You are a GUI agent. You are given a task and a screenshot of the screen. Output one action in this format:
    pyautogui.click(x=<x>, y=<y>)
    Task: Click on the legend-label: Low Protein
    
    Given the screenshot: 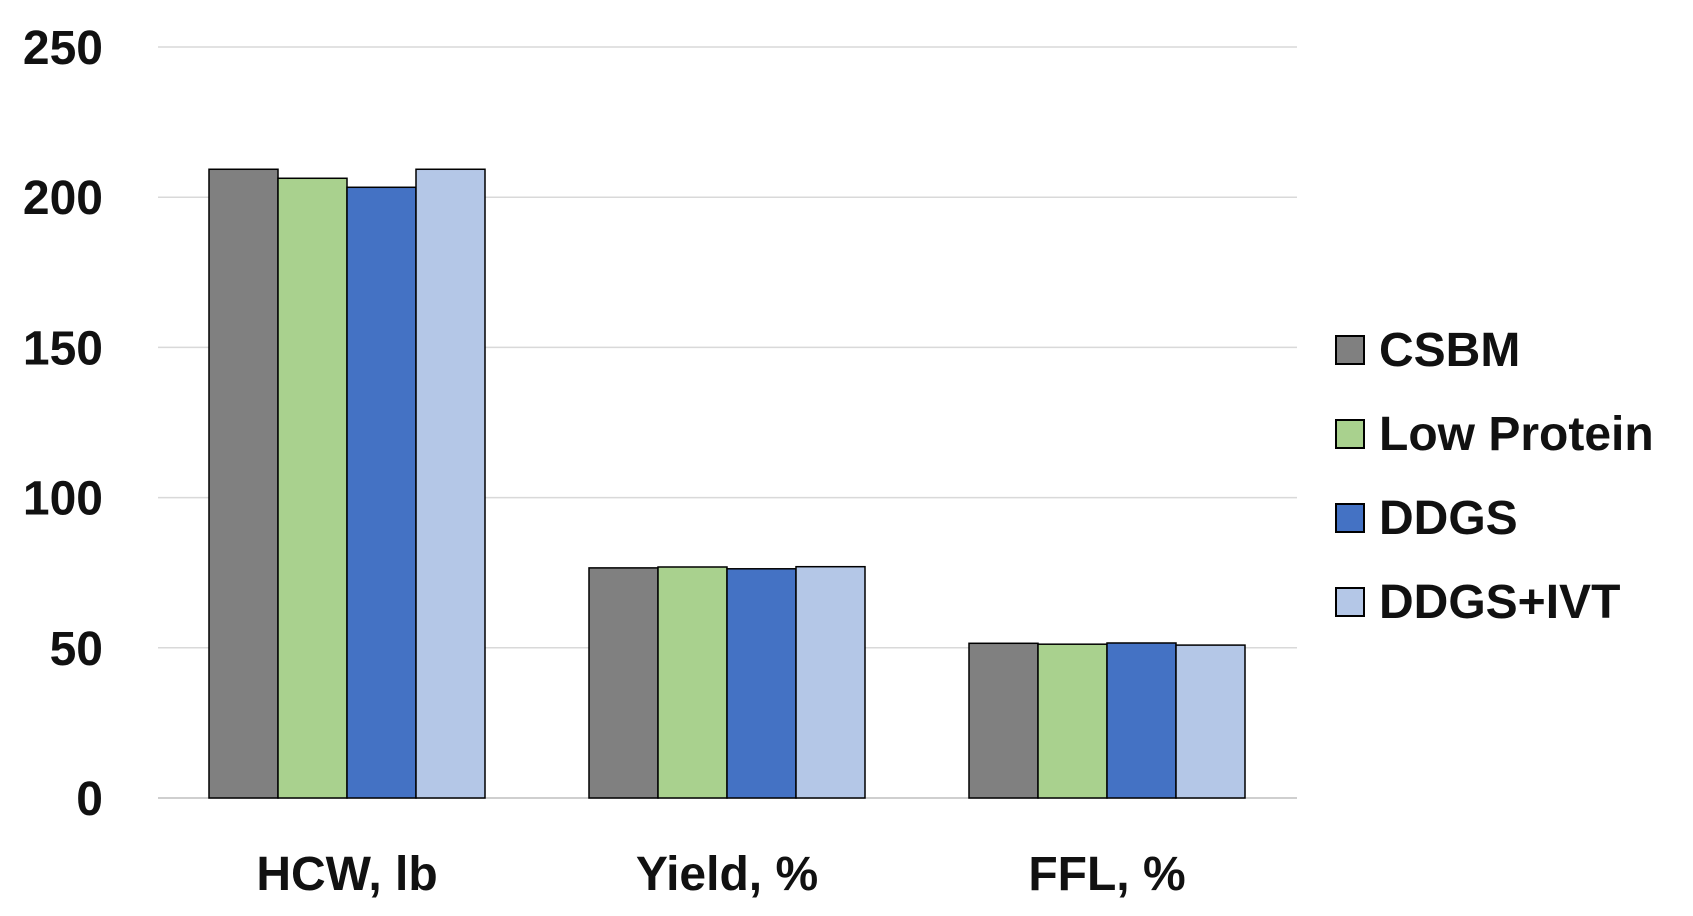 What is the action you would take?
    pyautogui.click(x=1516, y=434)
    